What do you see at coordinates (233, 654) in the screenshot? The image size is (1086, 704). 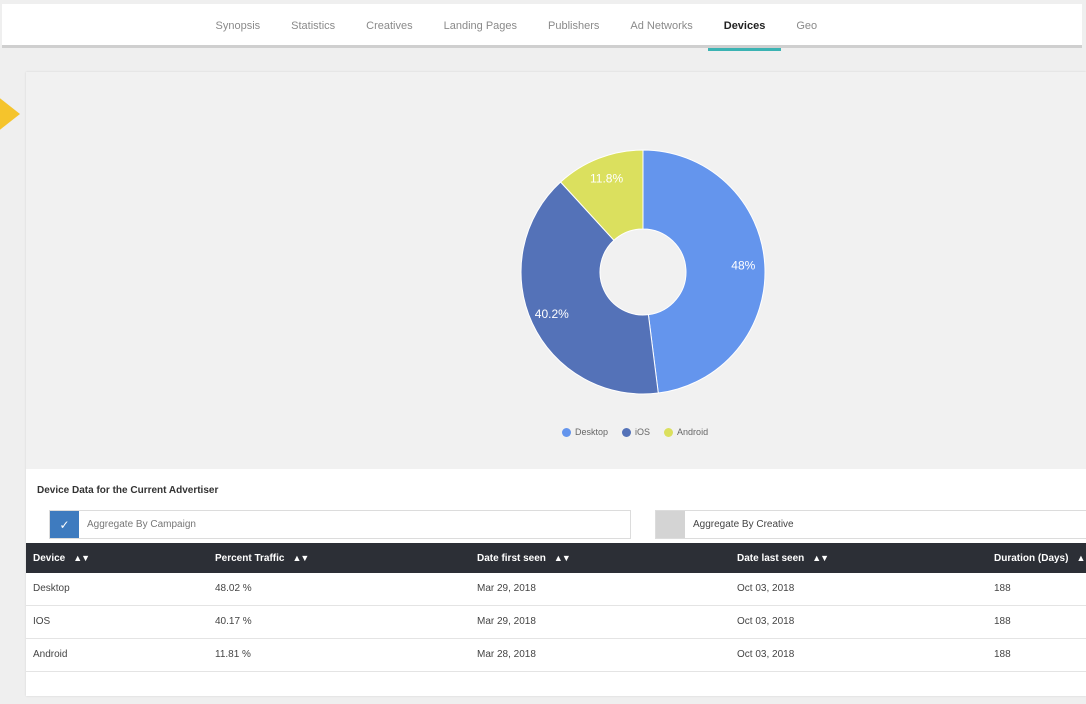 I see `cell-percent-traffic: 11.81 %` at bounding box center [233, 654].